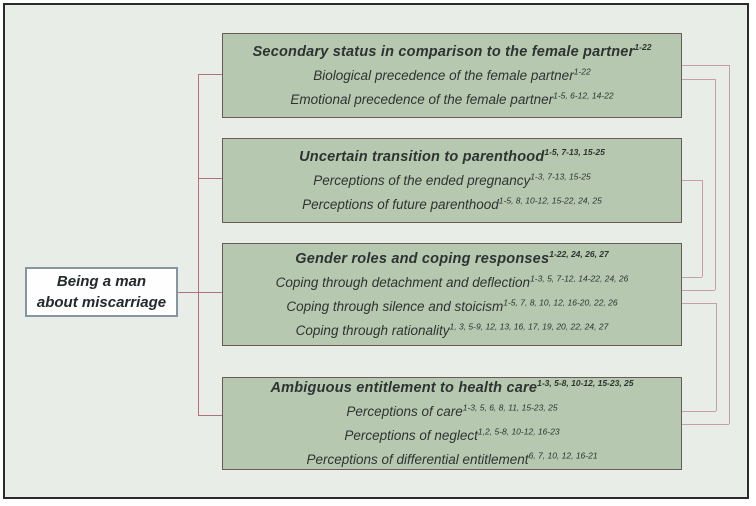 The width and height of the screenshot is (756, 506). I want to click on subtheme-refs: 1-5, 7, 8, 10, 12, 16-20, 22, 26, so click(560, 302).